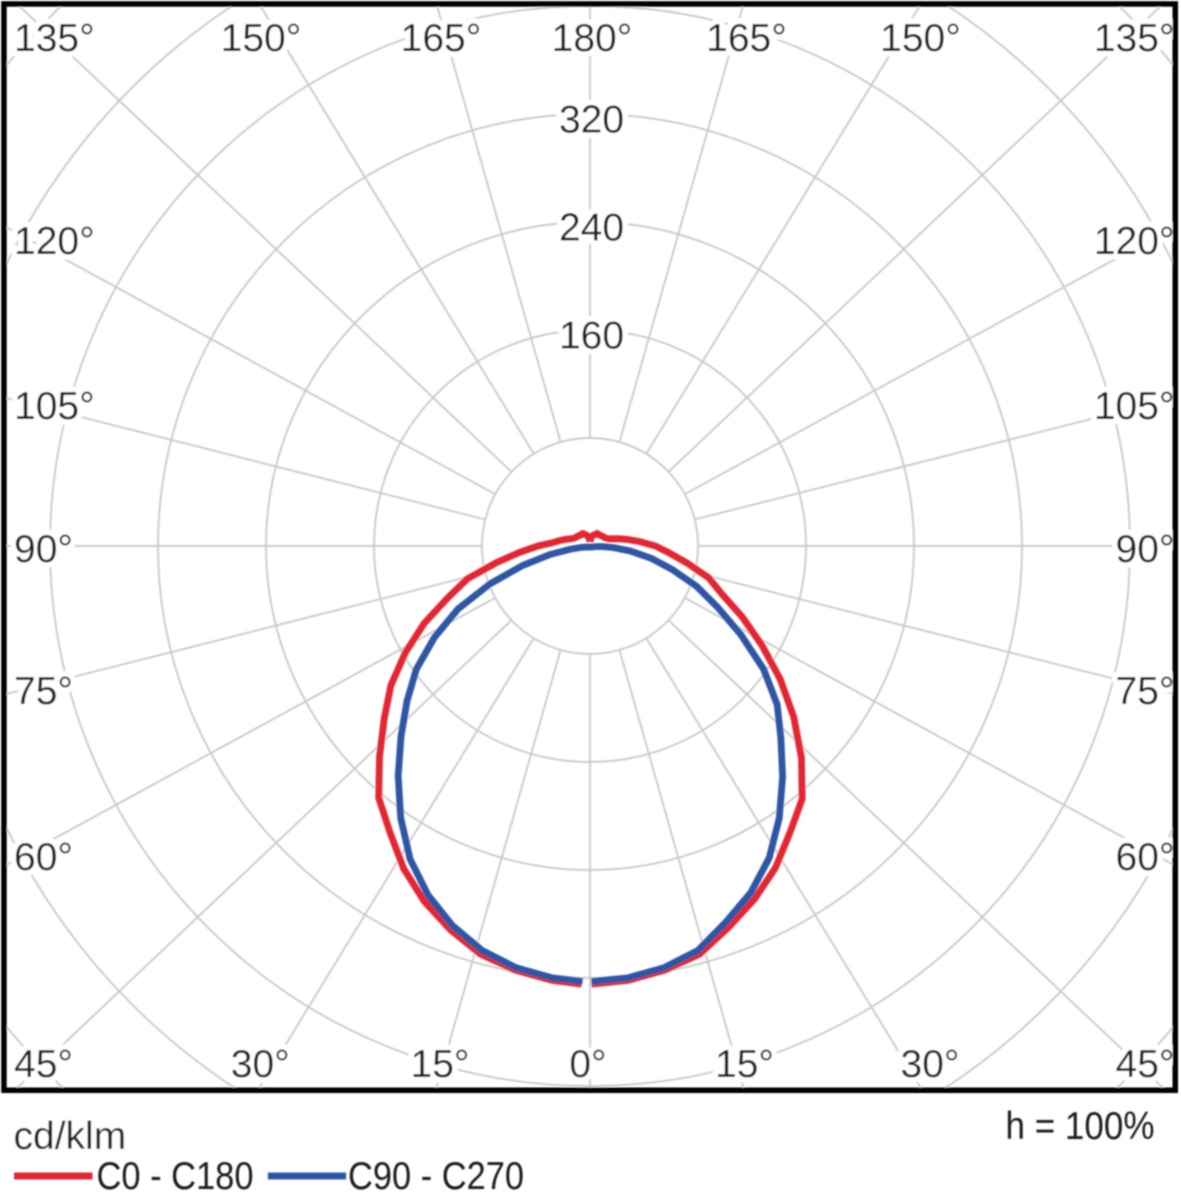 This screenshot has width=1181, height=1200. What do you see at coordinates (592, 38) in the screenshot?
I see `svg-text: 180°` at bounding box center [592, 38].